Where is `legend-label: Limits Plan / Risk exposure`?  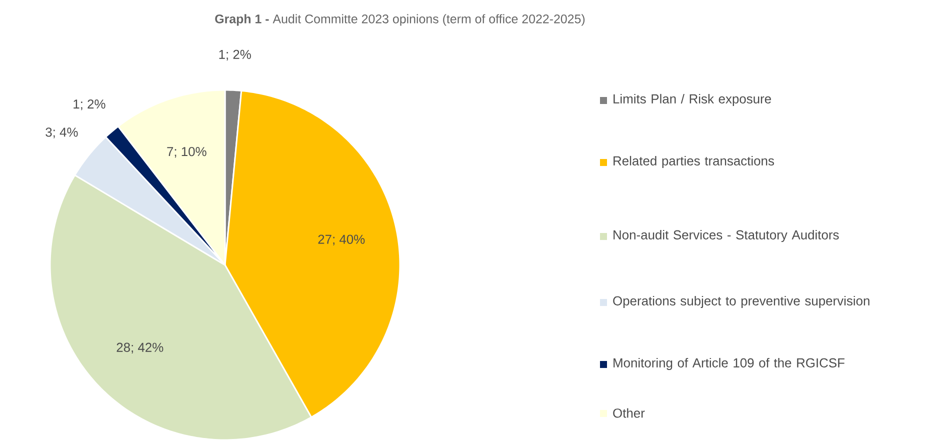
legend-label: Limits Plan / Risk exposure is located at coordinates (692, 100).